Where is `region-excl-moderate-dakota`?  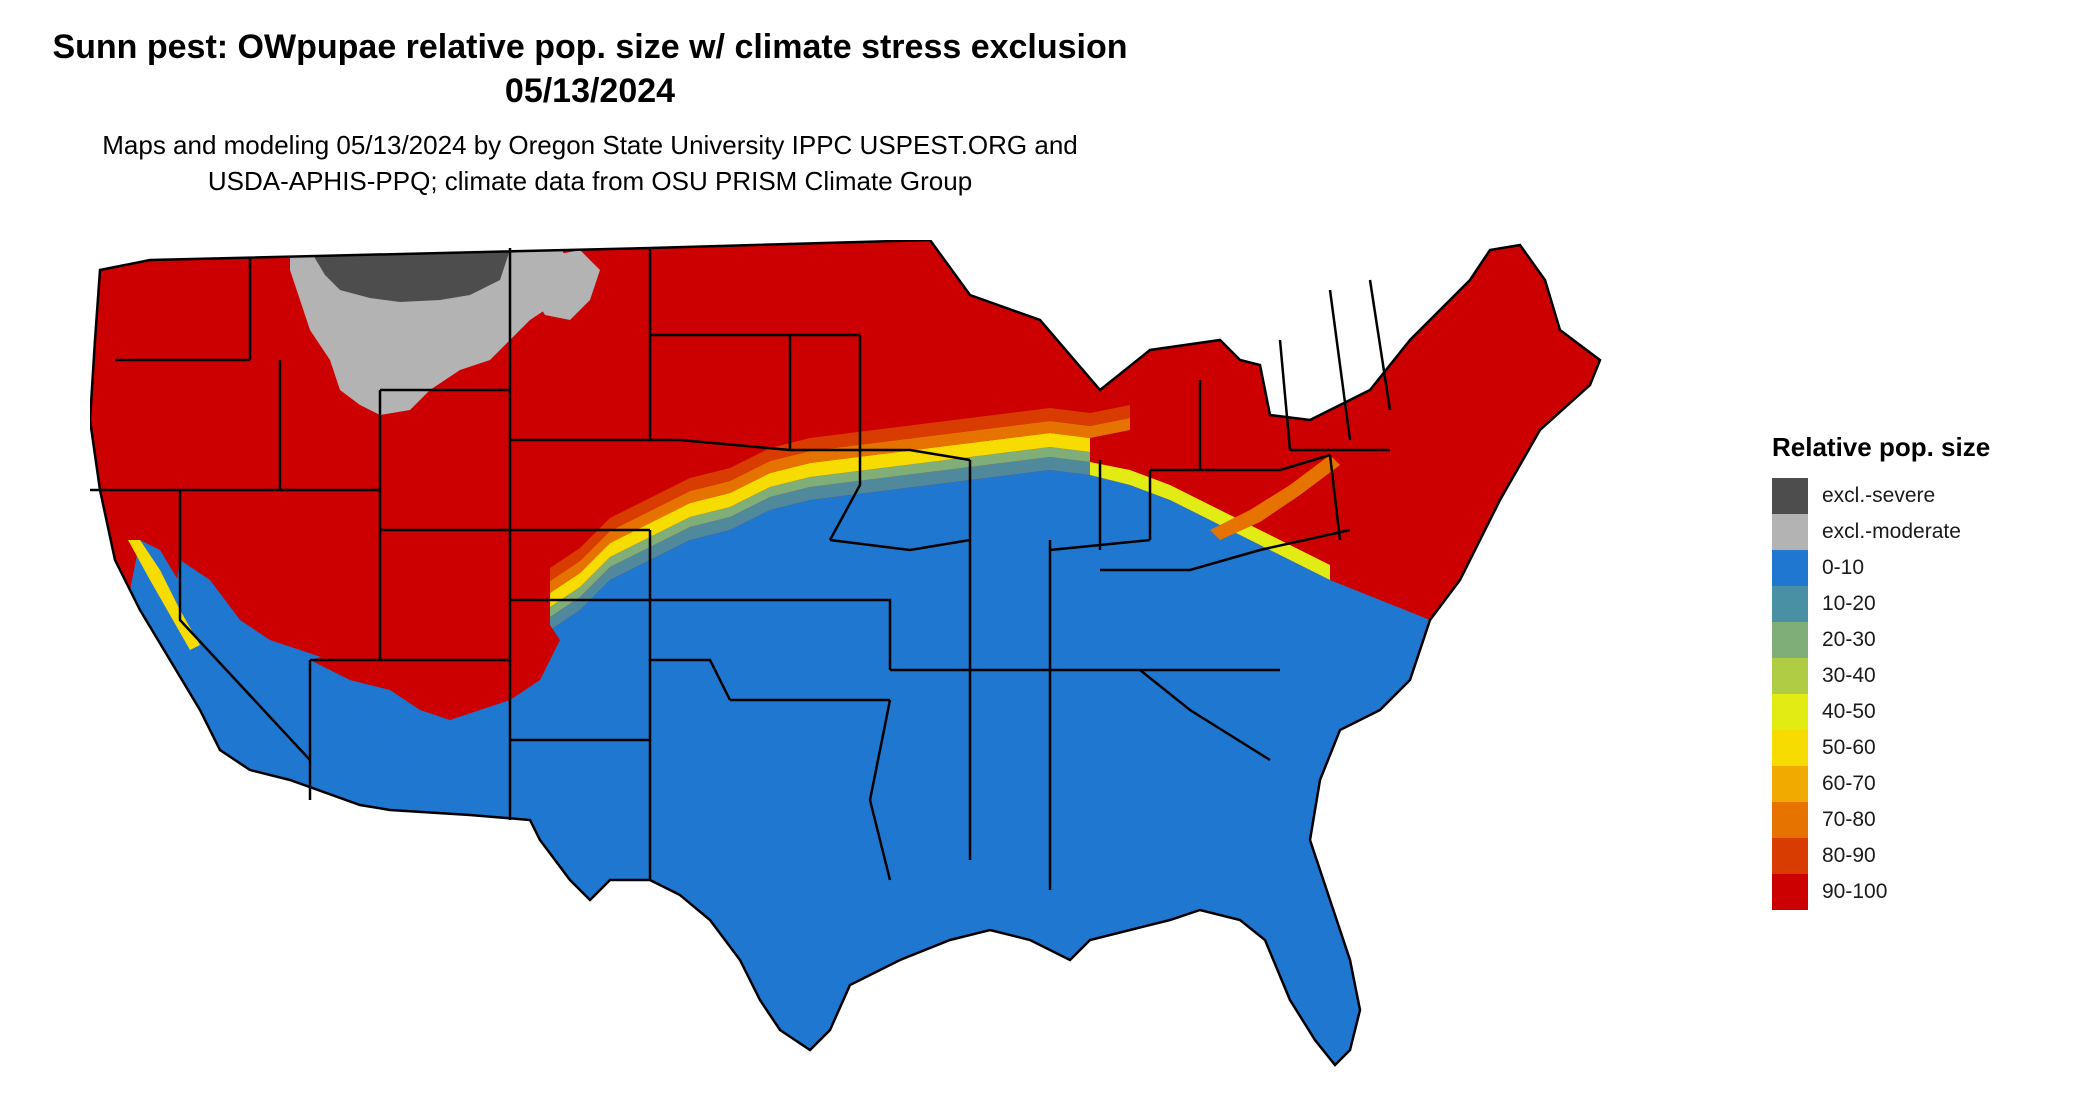
region-excl-moderate-dakota is located at coordinates (565, 285).